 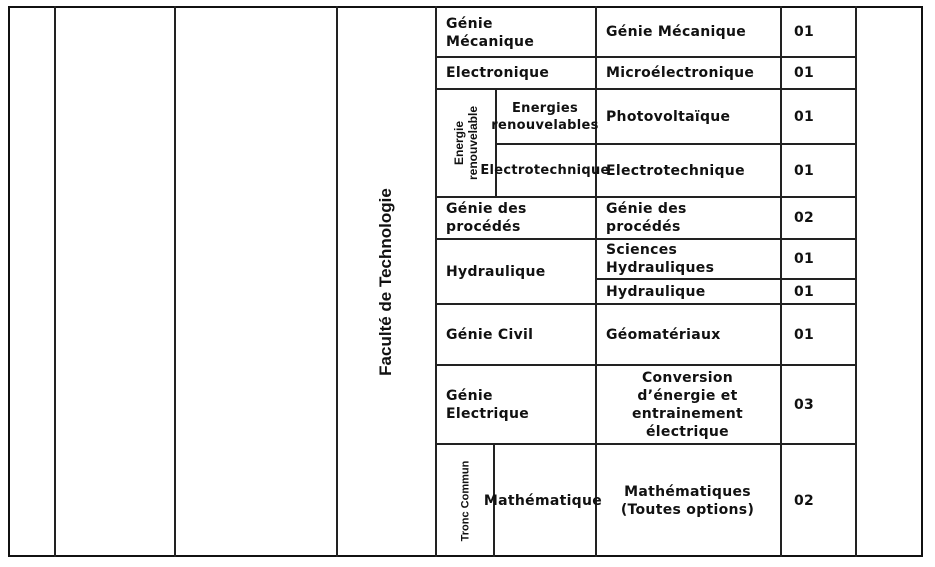 I want to click on specialty-cell: Electrotechnique, so click(x=675, y=170).